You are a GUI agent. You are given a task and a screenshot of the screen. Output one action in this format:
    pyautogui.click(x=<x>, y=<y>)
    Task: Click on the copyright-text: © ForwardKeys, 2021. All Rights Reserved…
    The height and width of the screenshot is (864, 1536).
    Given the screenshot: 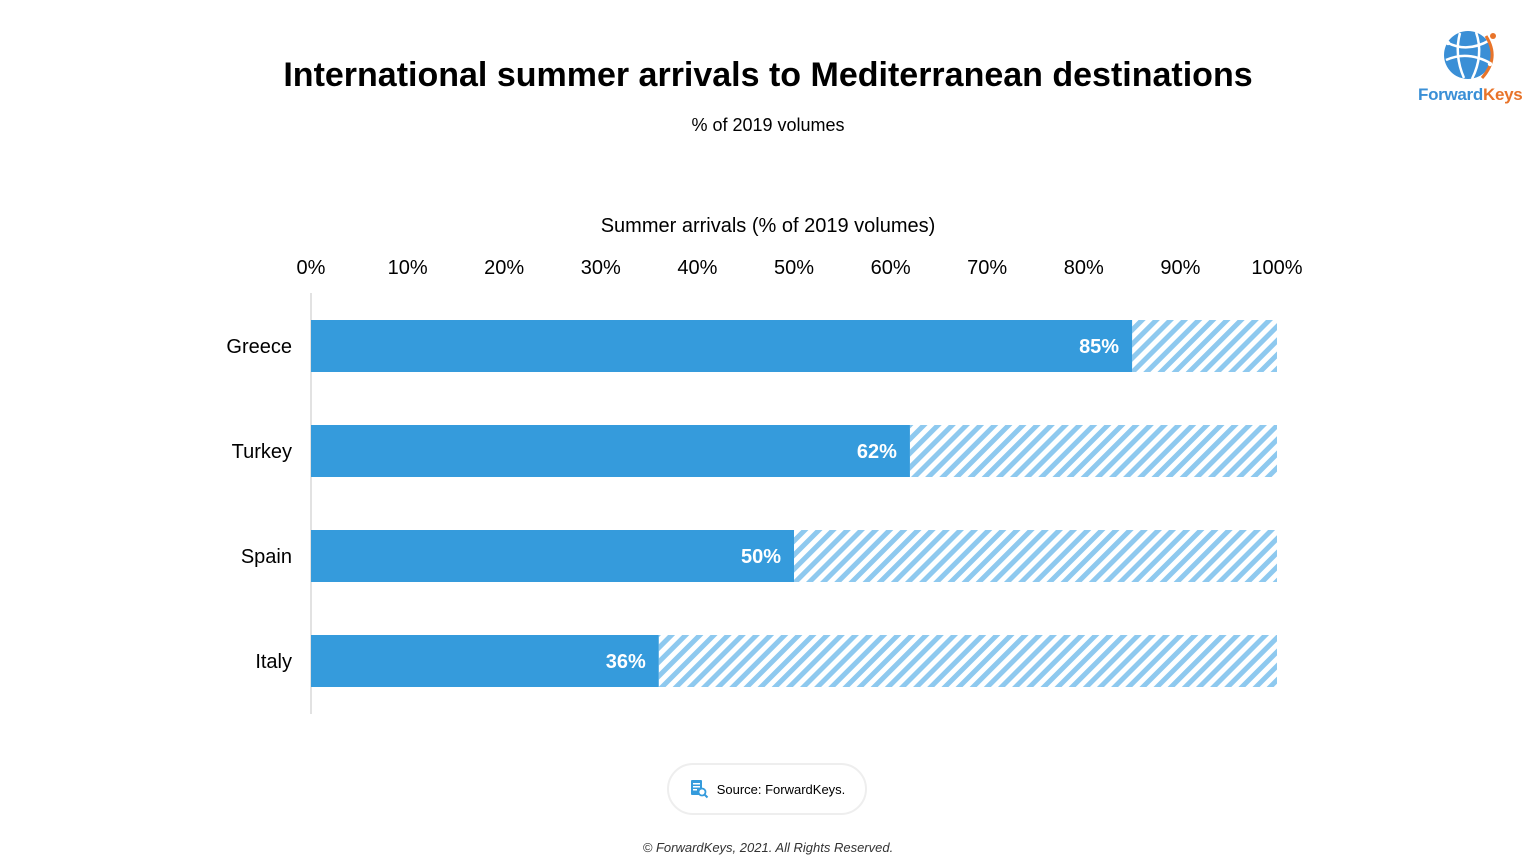 What is the action you would take?
    pyautogui.click(x=768, y=847)
    